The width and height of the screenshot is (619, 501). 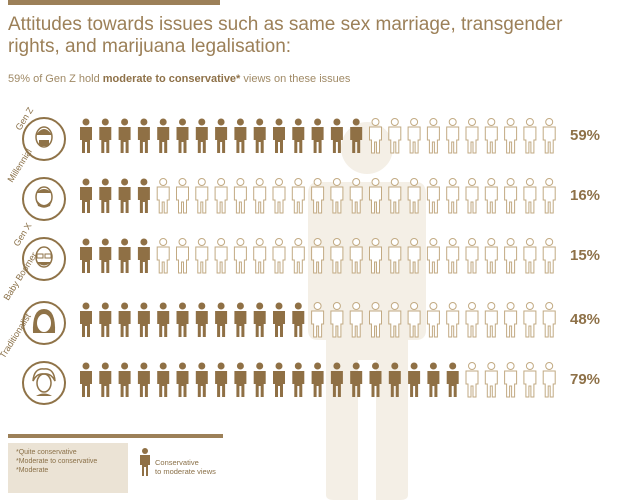 I want to click on footnote-line: *Quite conservative, so click(x=46, y=452).